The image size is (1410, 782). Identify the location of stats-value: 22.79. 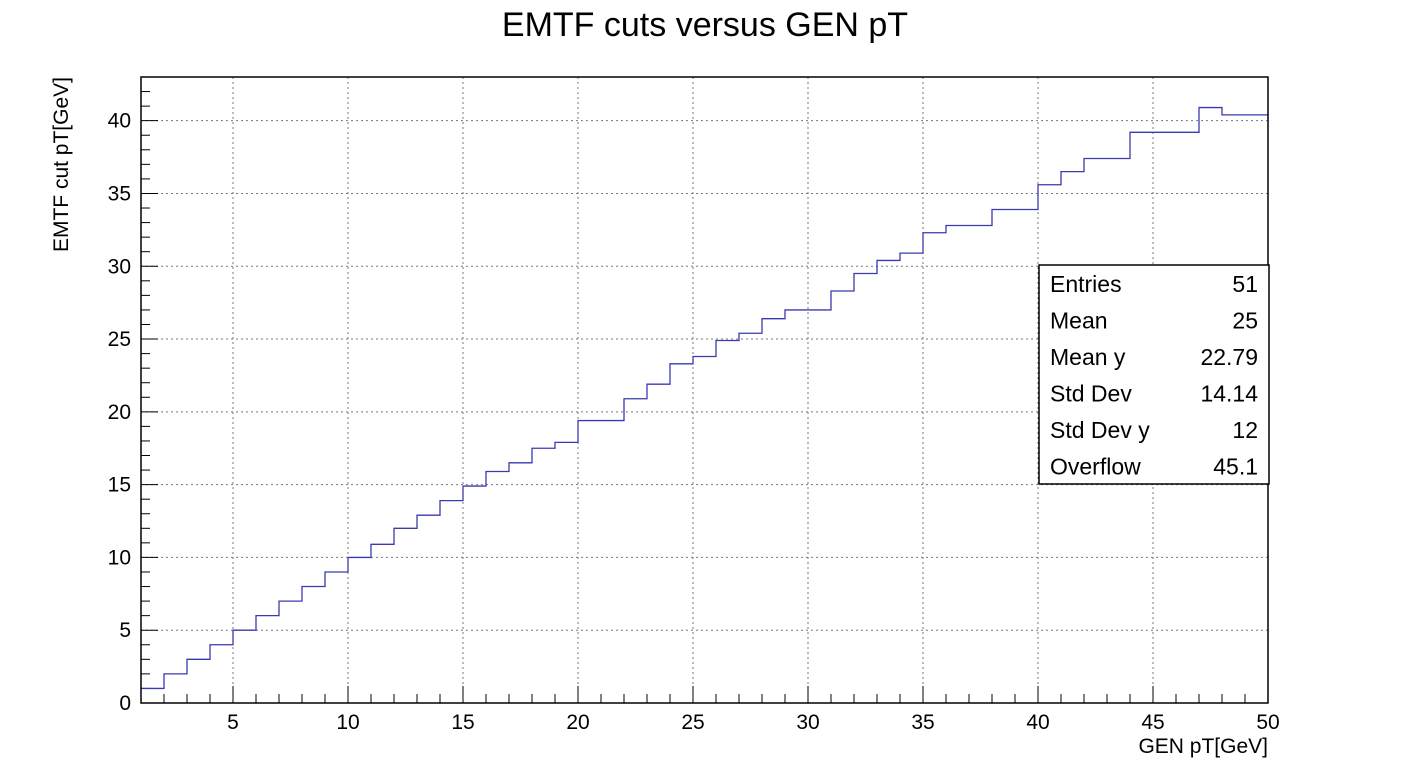
(1229, 357).